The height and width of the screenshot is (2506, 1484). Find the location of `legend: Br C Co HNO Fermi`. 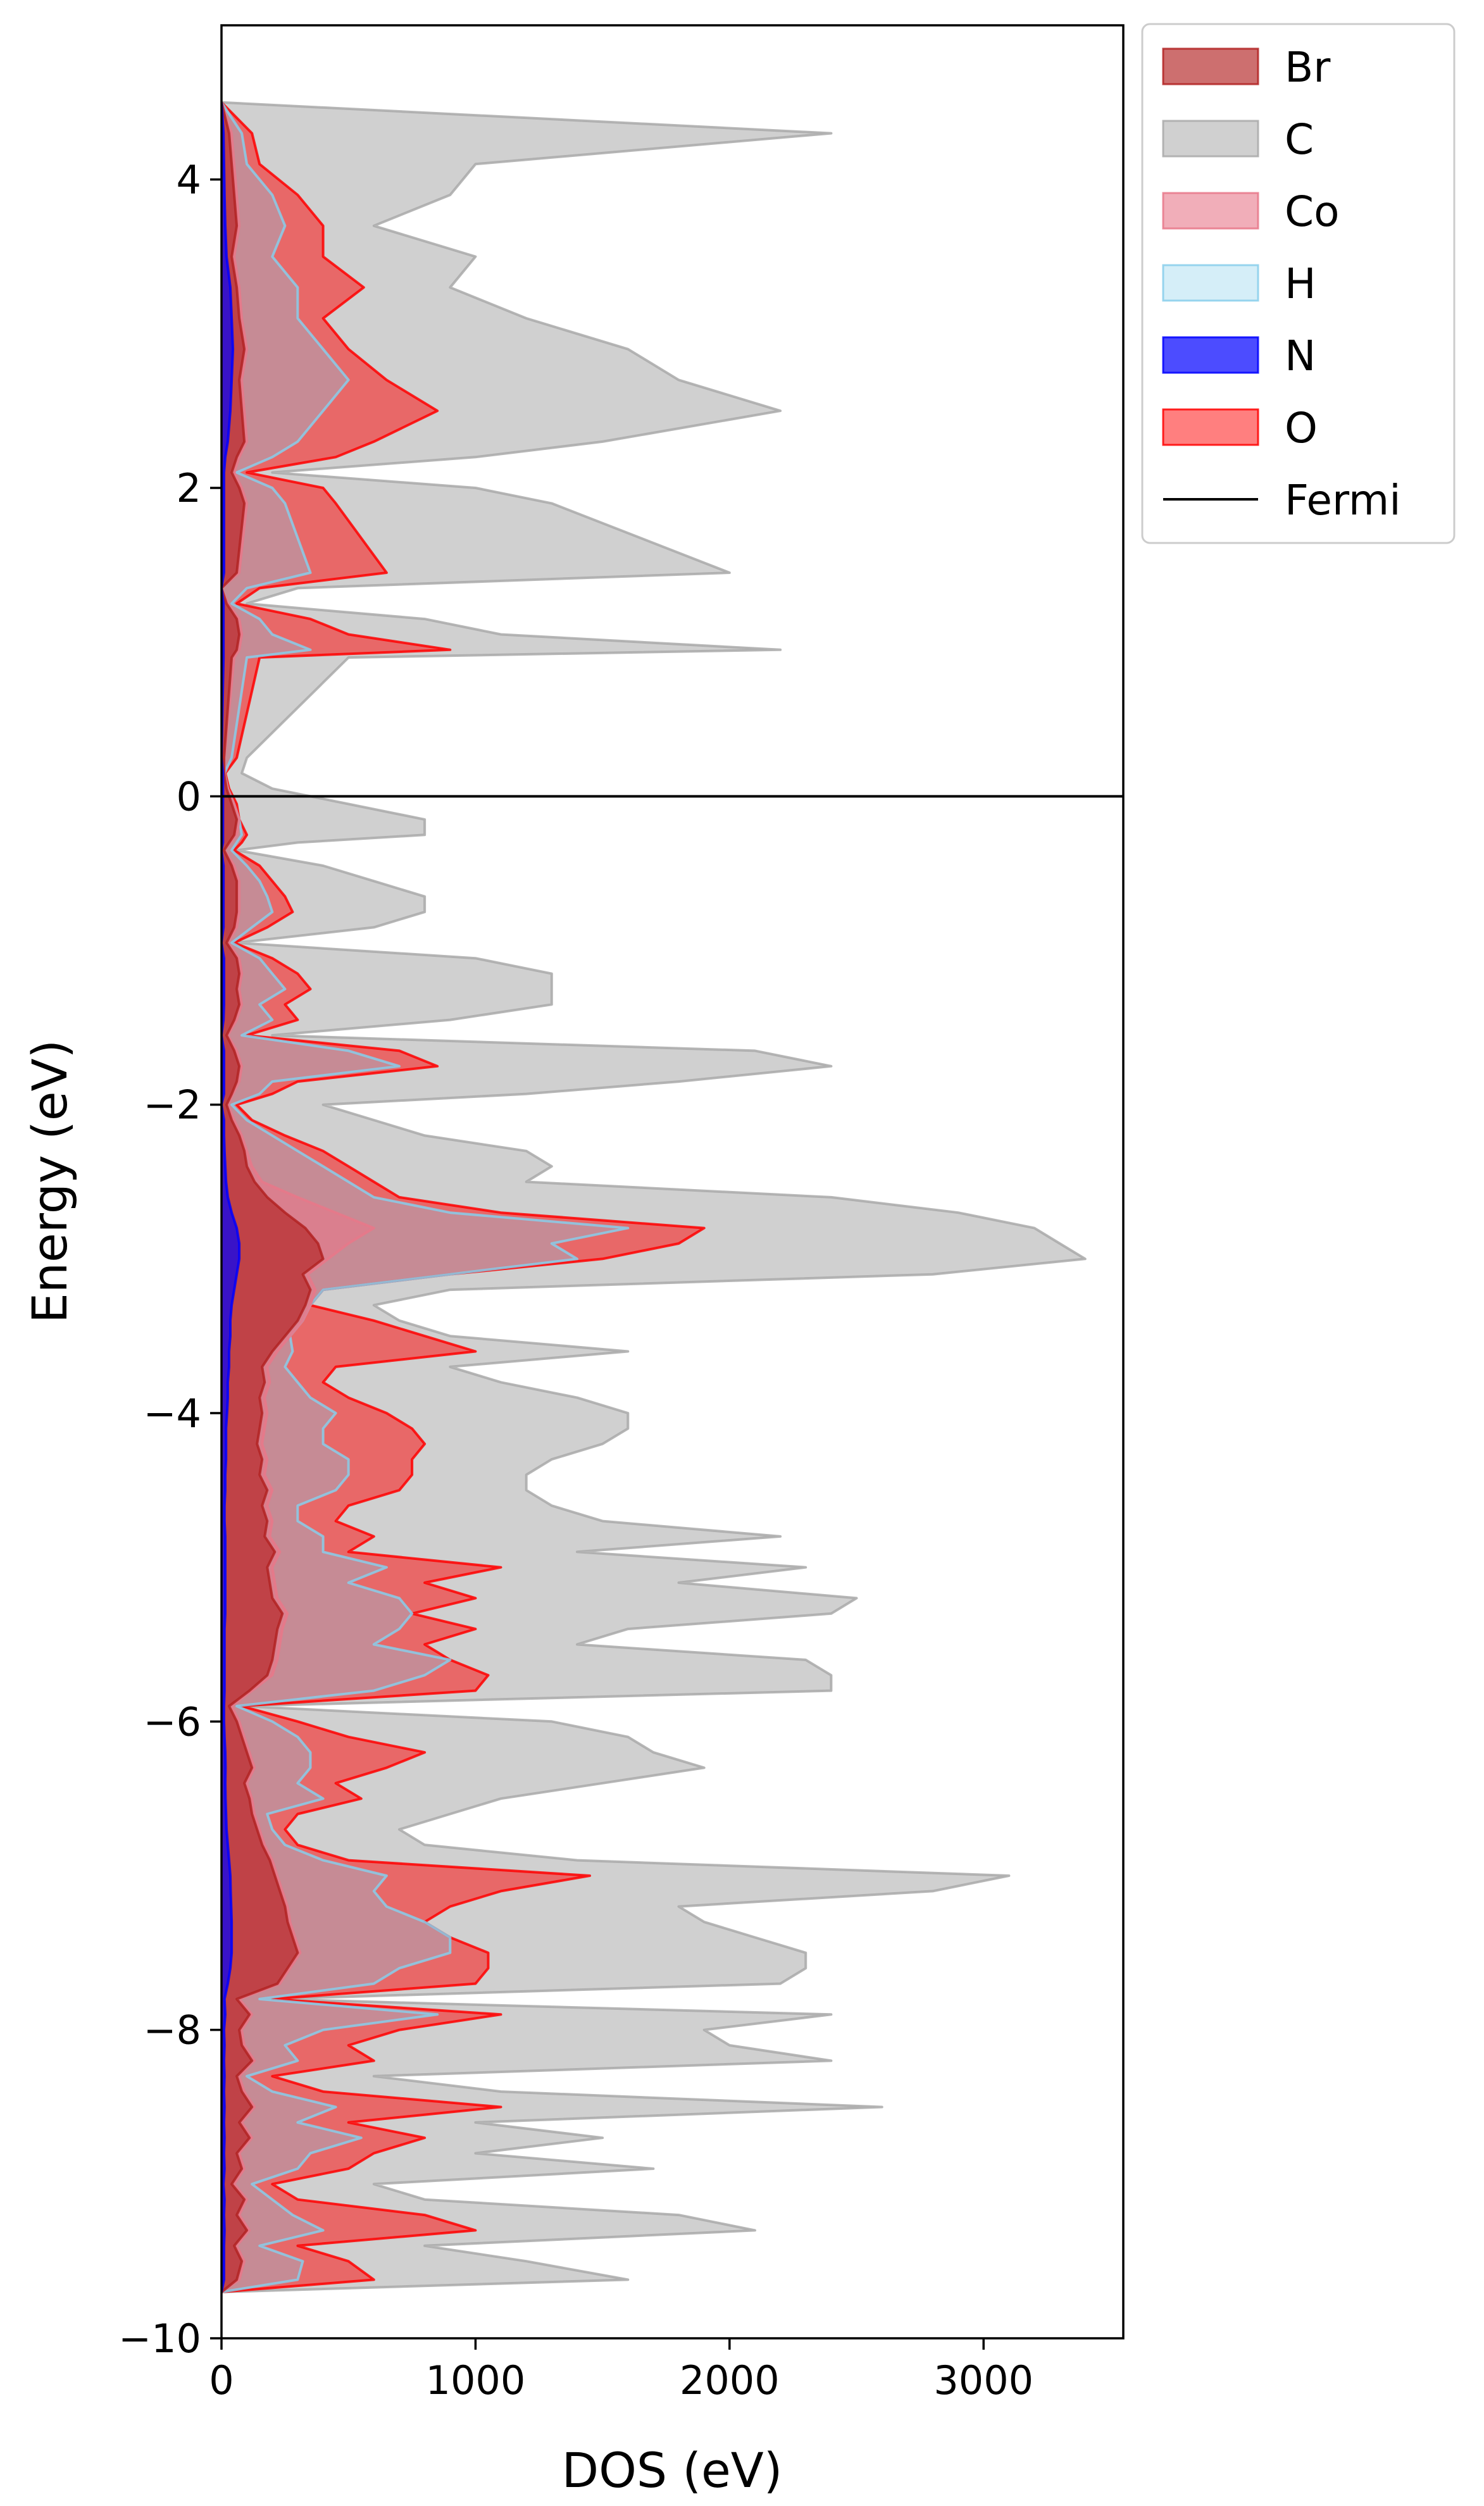

legend: Br C Co HNO Fermi is located at coordinates (1298, 283).